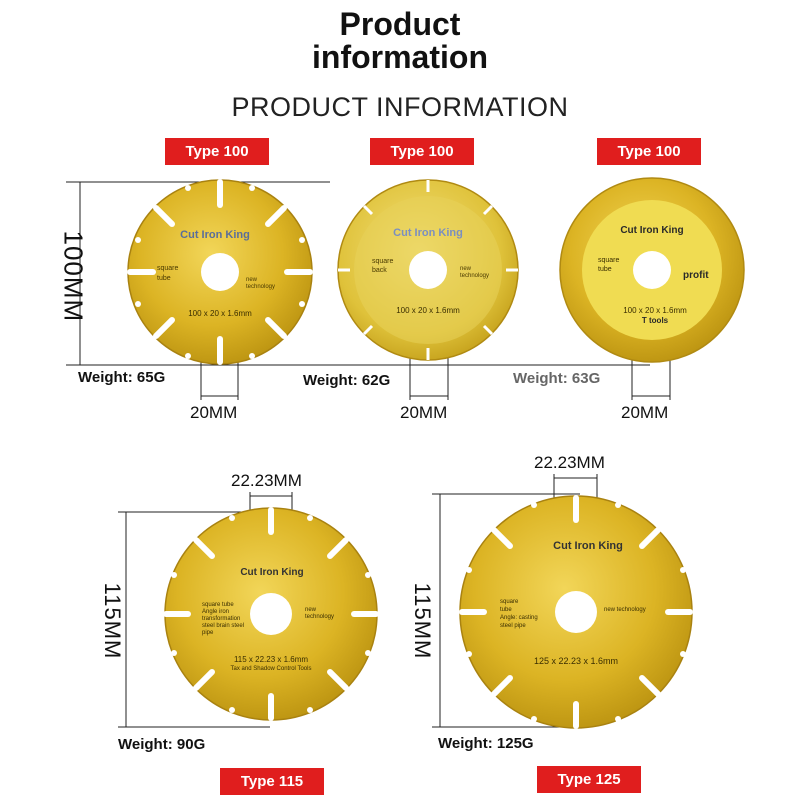 Image resolution: width=800 pixels, height=800 pixels. What do you see at coordinates (475, 276) in the screenshot?
I see `disc2-side: technology` at bounding box center [475, 276].